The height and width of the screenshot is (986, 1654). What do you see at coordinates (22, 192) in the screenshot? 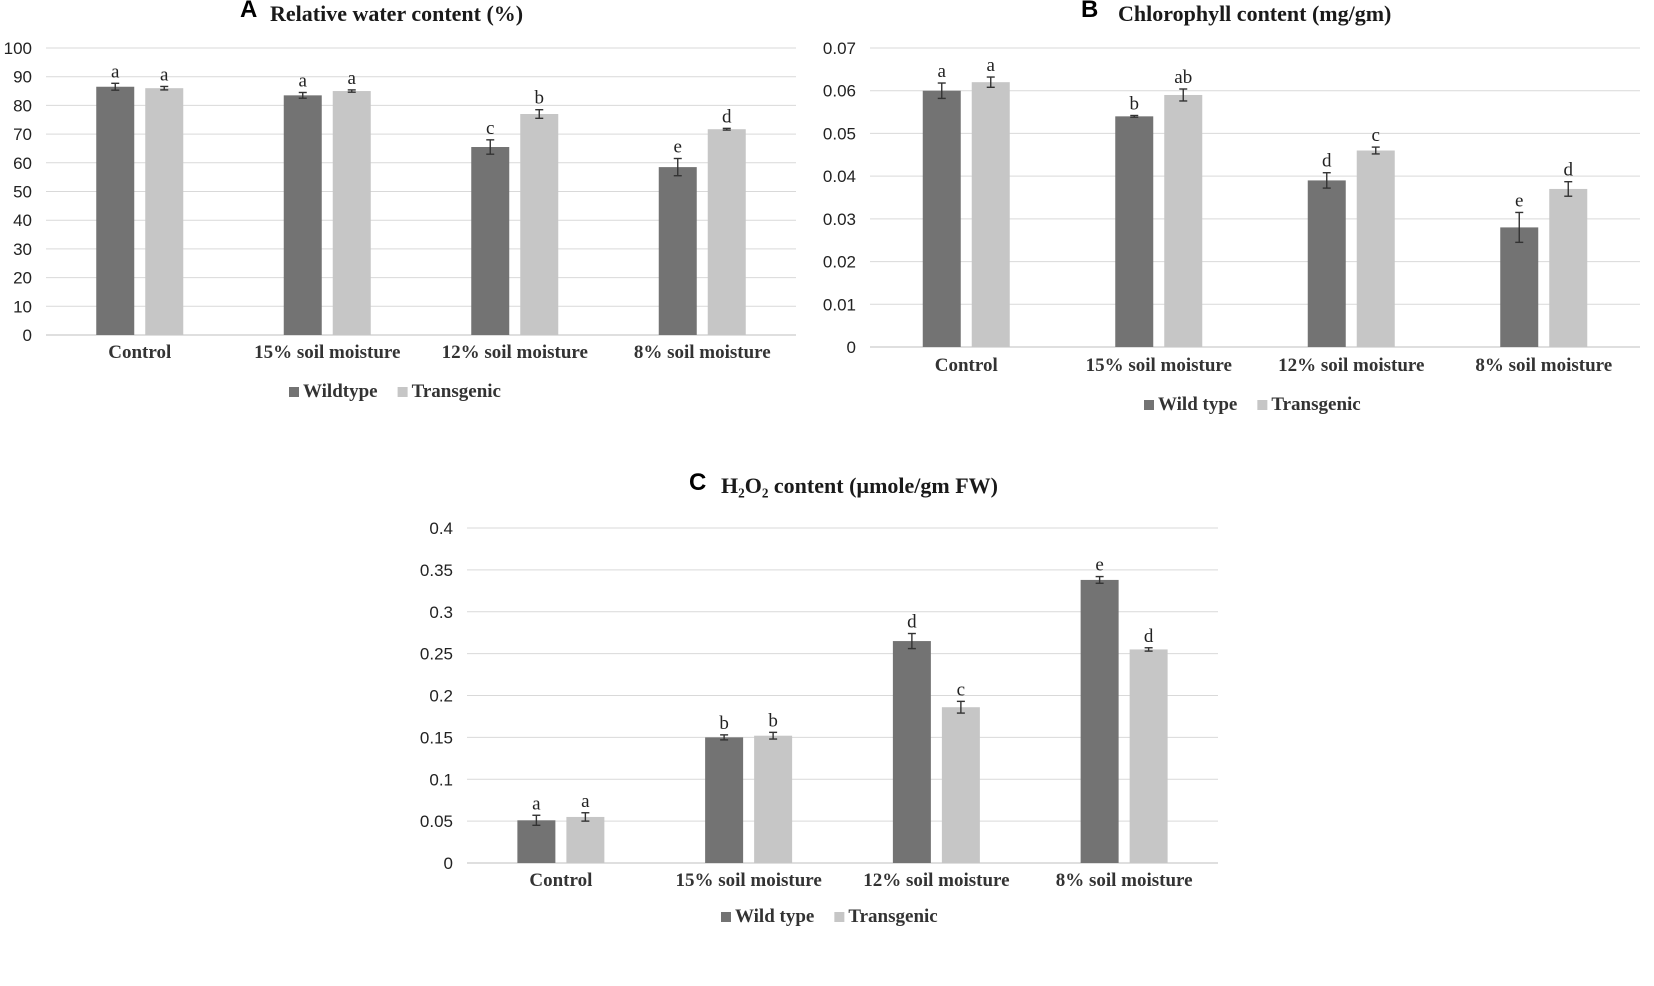
I see `y-tick-label: 50` at bounding box center [22, 192].